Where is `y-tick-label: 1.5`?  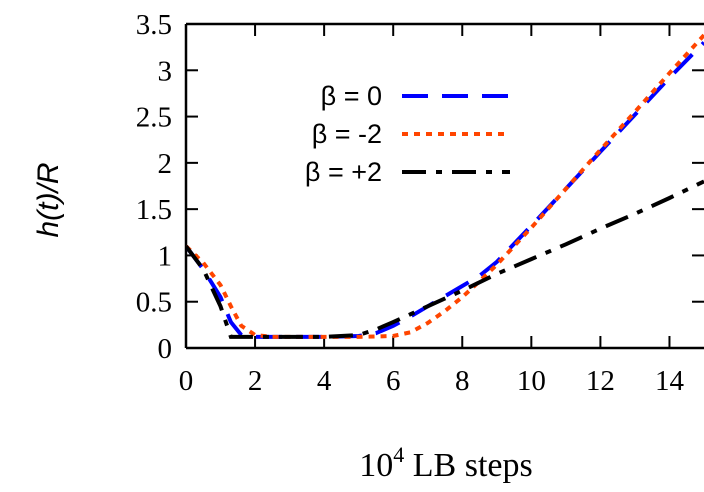
y-tick-label: 1.5 is located at coordinates (154, 210).